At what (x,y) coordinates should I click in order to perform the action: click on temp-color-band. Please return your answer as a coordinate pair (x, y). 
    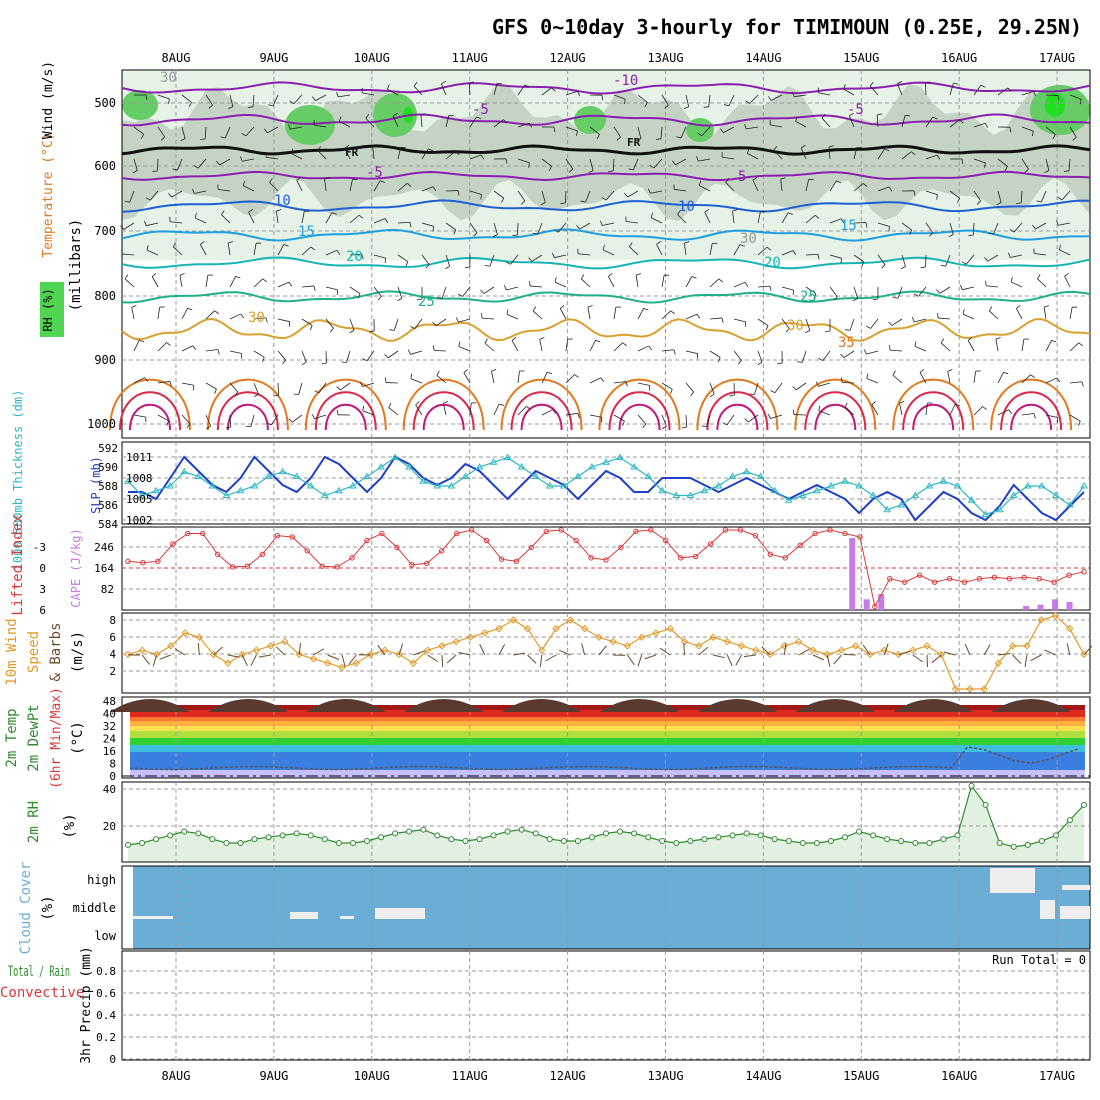
    Looking at the image, I should click on (607, 719).